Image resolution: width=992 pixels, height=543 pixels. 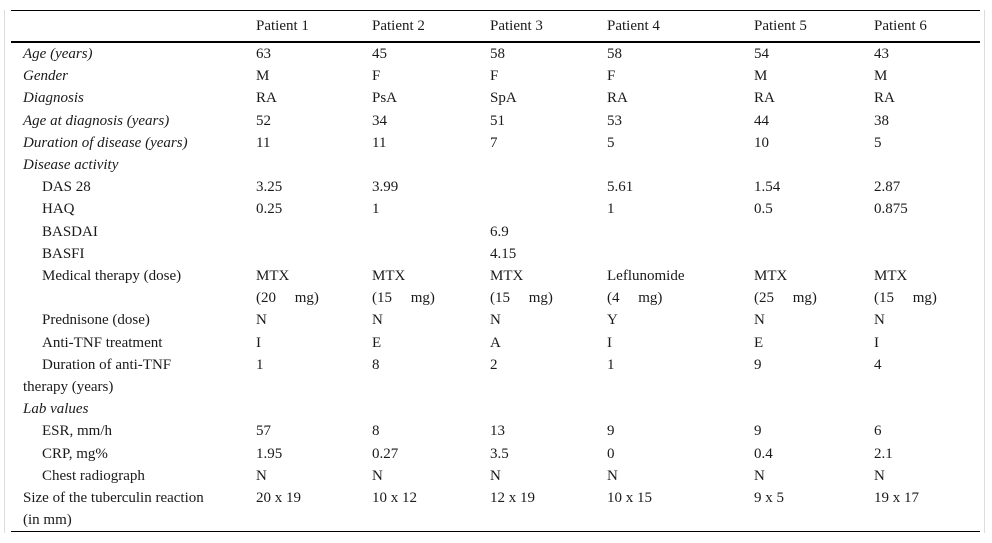 I want to click on cell-value: MTX (20 mg), so click(x=314, y=287).